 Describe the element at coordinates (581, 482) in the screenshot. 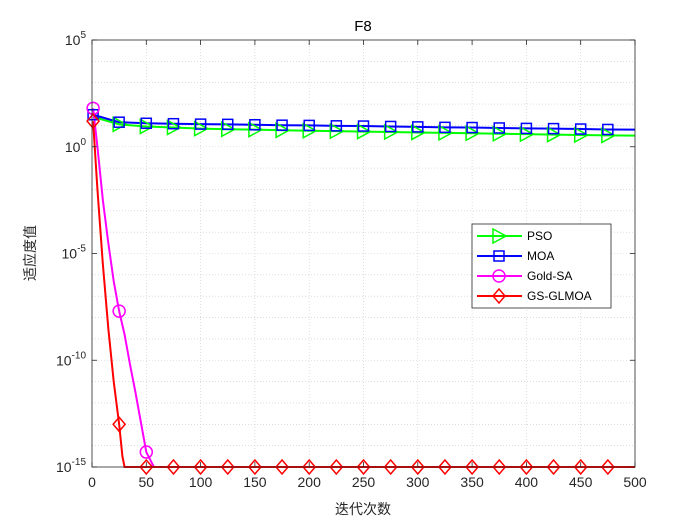

I see `x-tick-label: 450` at that location.